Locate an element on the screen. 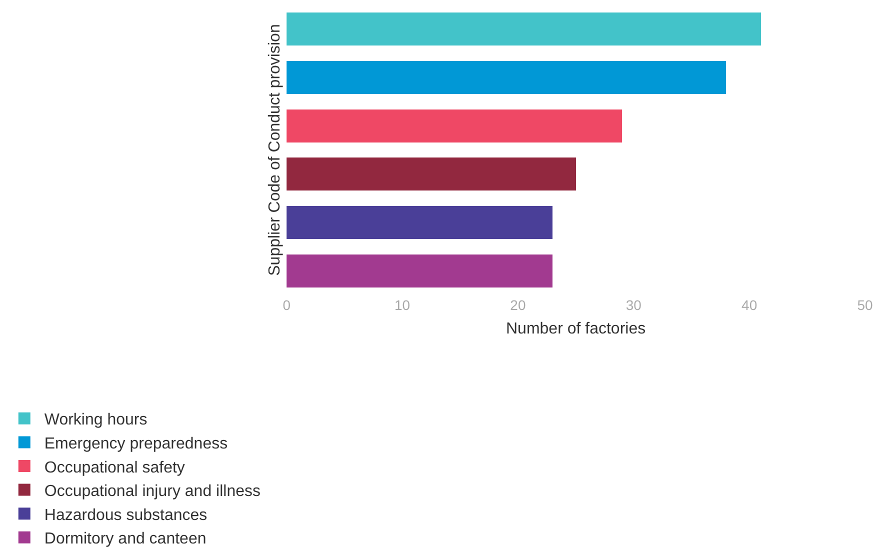 This screenshot has width=878, height=550. legend-label: Hazardous substances is located at coordinates (126, 515).